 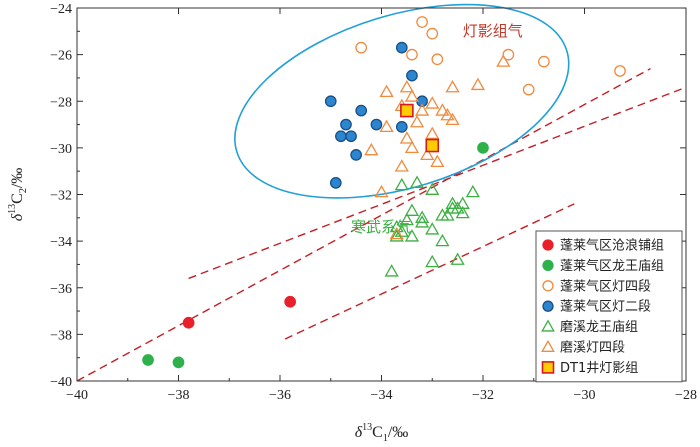 What do you see at coordinates (61, 382) in the screenshot?
I see `y-tick-label: −40` at bounding box center [61, 382].